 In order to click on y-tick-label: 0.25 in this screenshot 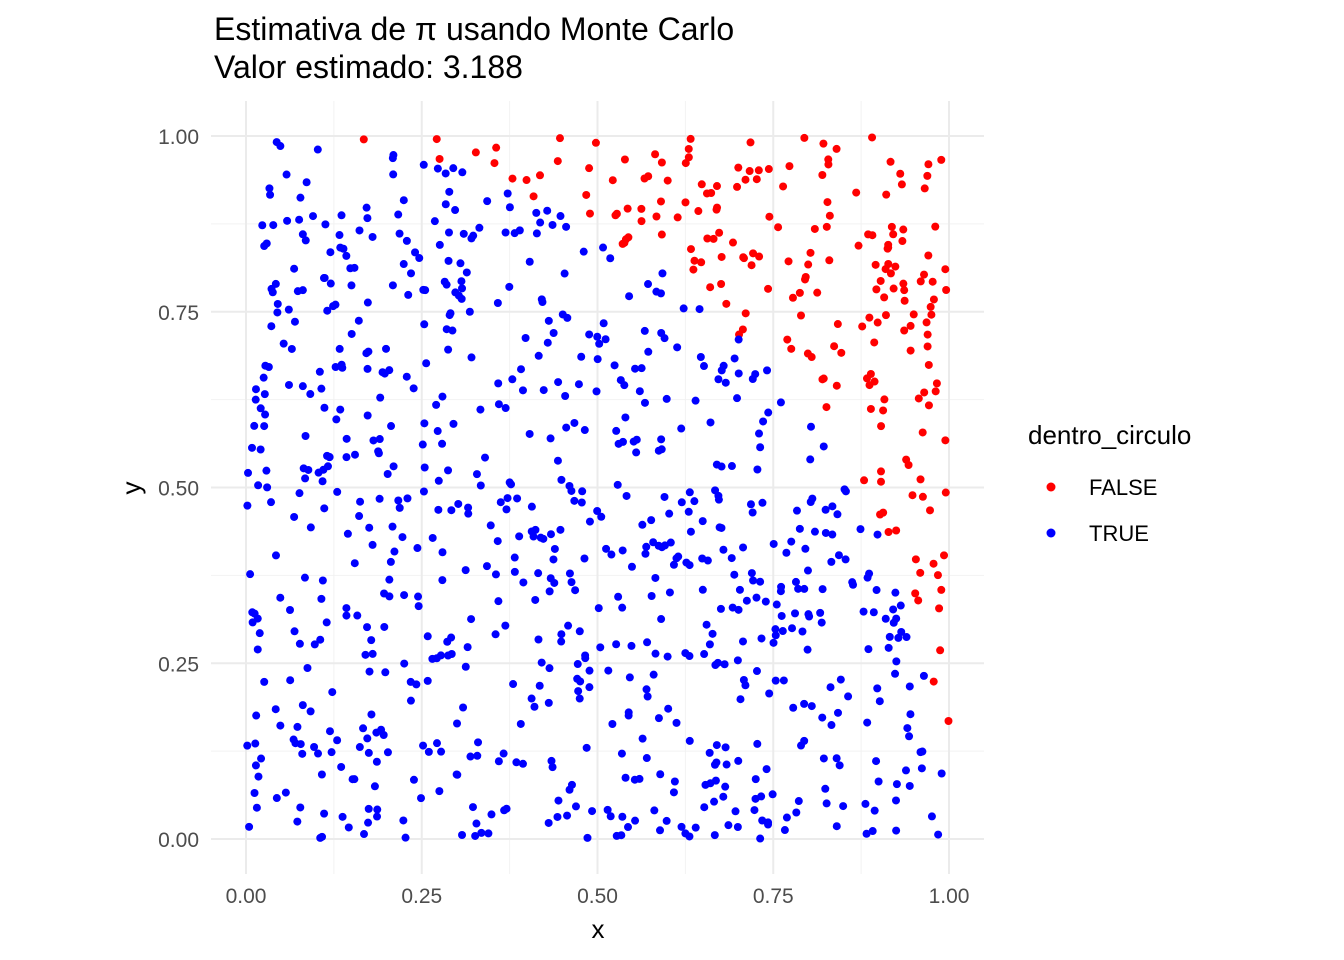, I will do `click(178, 664)`.